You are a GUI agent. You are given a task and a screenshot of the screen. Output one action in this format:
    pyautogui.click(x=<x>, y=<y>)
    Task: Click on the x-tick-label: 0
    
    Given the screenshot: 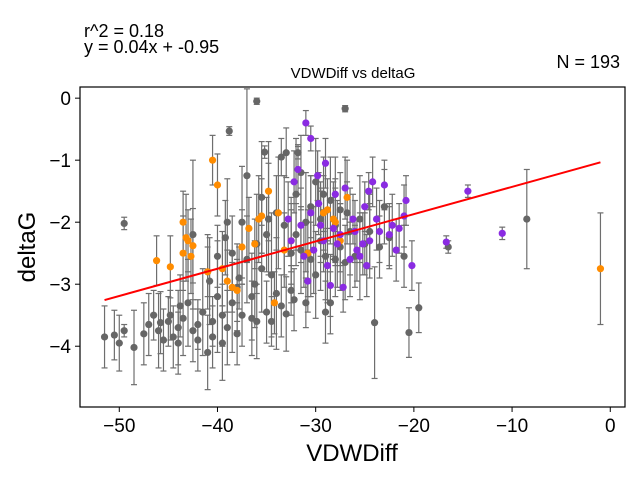 What is the action you would take?
    pyautogui.click(x=610, y=426)
    